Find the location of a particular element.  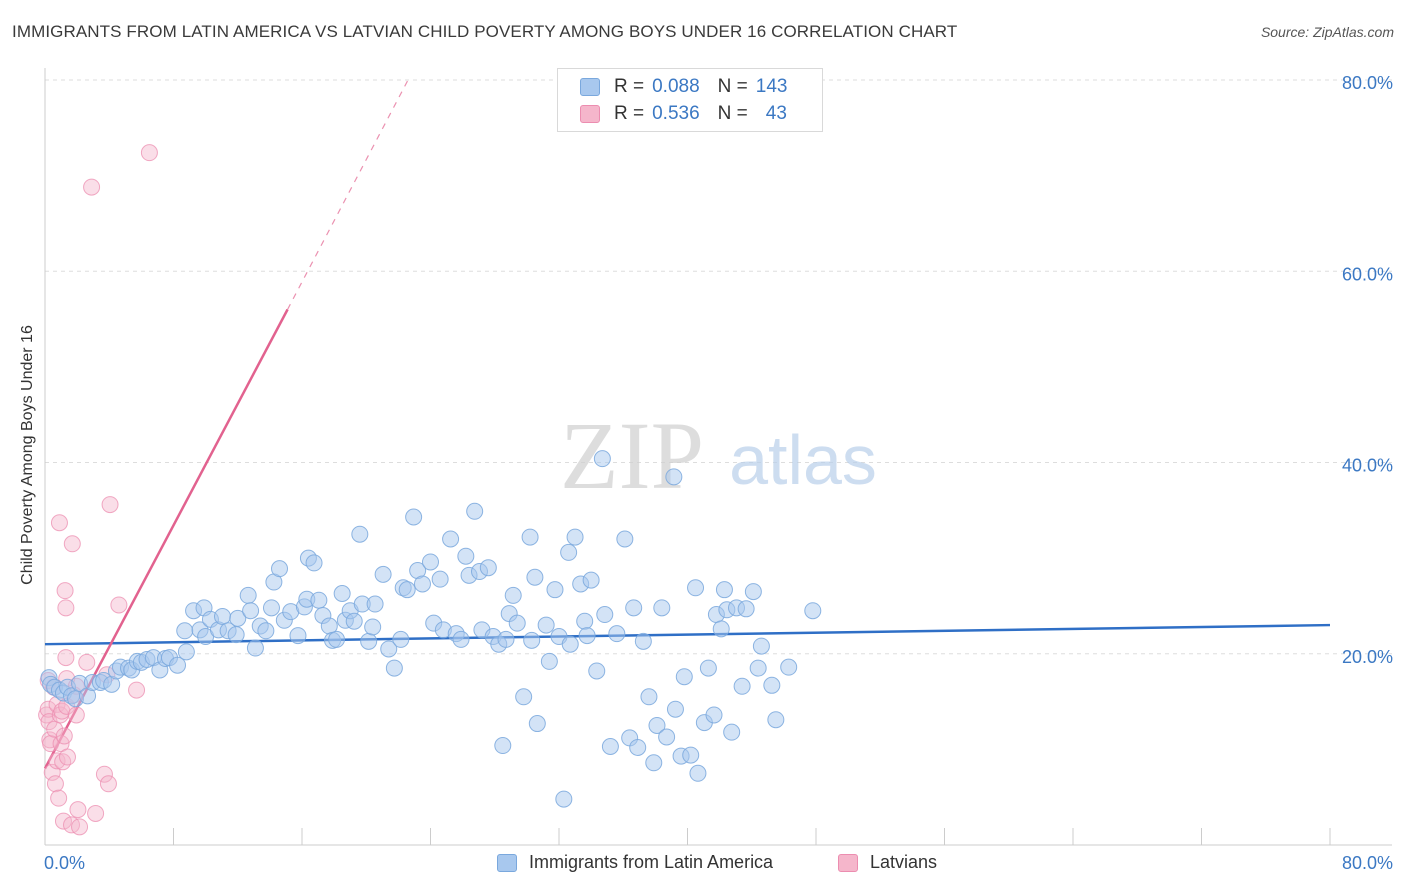

latvians-trend-extension is located at coordinates (348, 194).